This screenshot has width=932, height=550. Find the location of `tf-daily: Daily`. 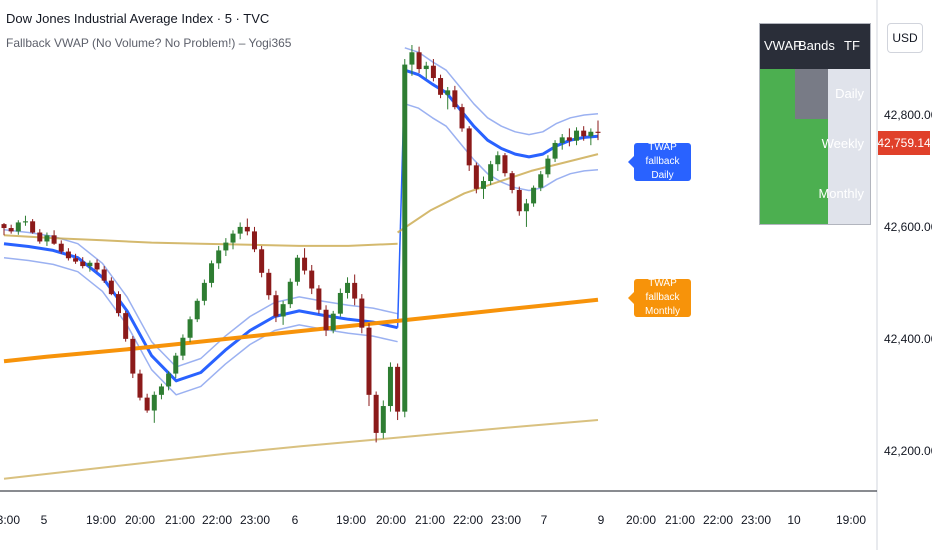

tf-daily: Daily is located at coordinates (849, 93).